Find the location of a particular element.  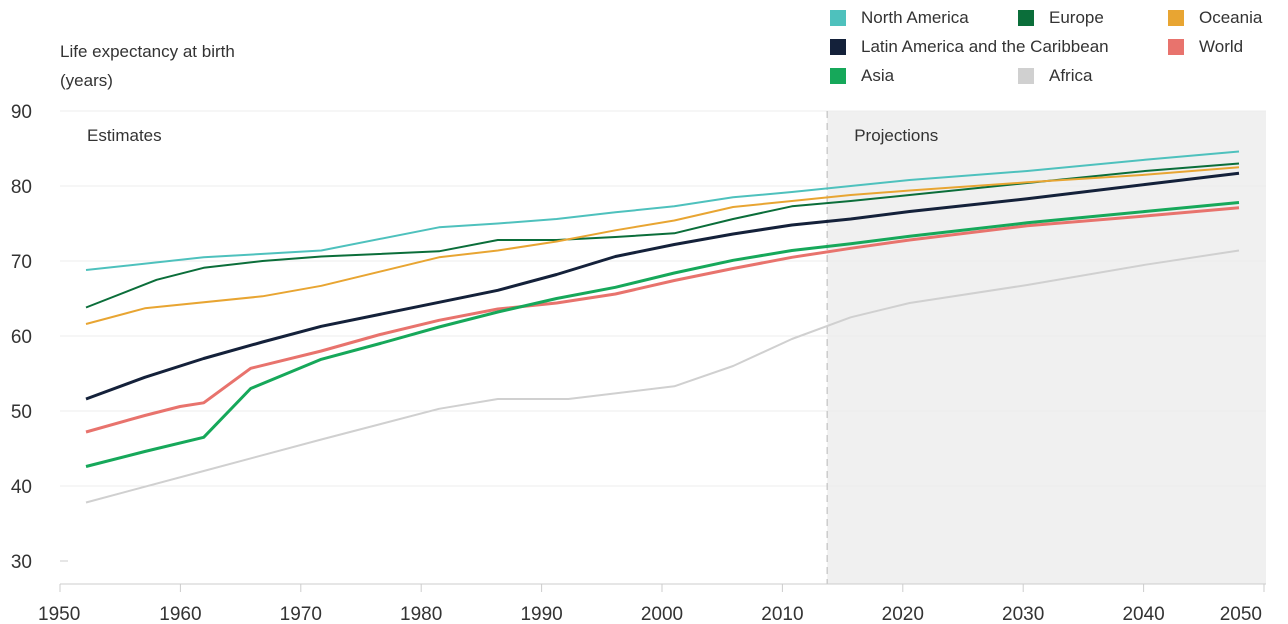

y-tick-label: 90 is located at coordinates (21, 112).